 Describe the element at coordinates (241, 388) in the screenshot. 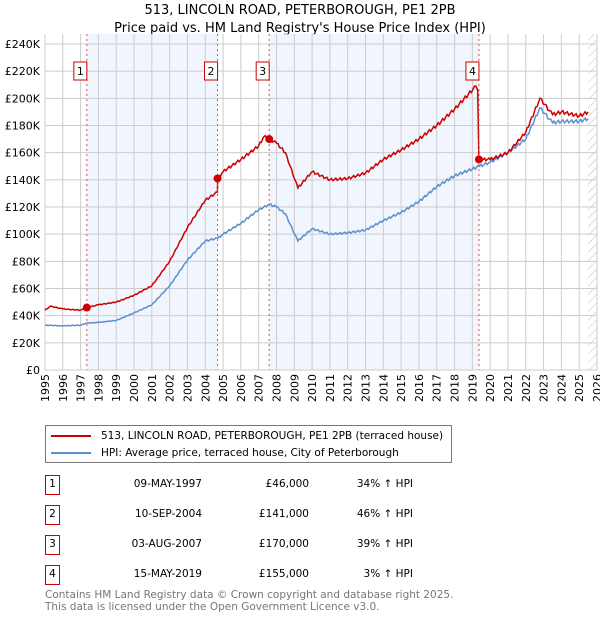

I see `x-tick-label: 2006` at that location.